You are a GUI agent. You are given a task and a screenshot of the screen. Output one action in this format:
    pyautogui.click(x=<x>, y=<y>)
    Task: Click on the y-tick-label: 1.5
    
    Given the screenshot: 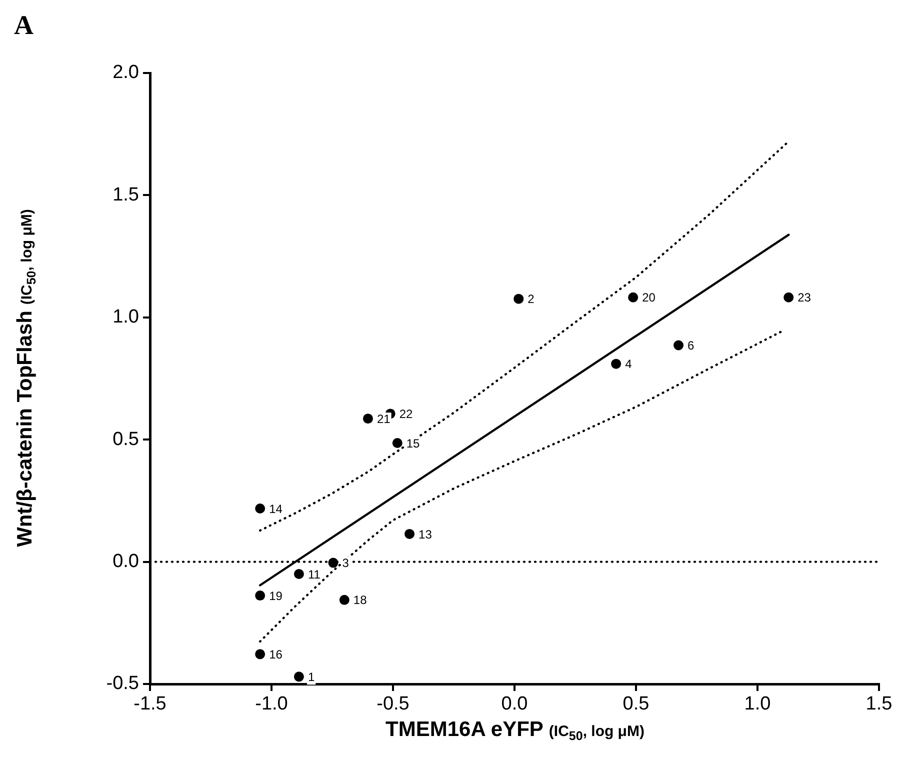 What is the action you would take?
    pyautogui.click(x=125, y=195)
    